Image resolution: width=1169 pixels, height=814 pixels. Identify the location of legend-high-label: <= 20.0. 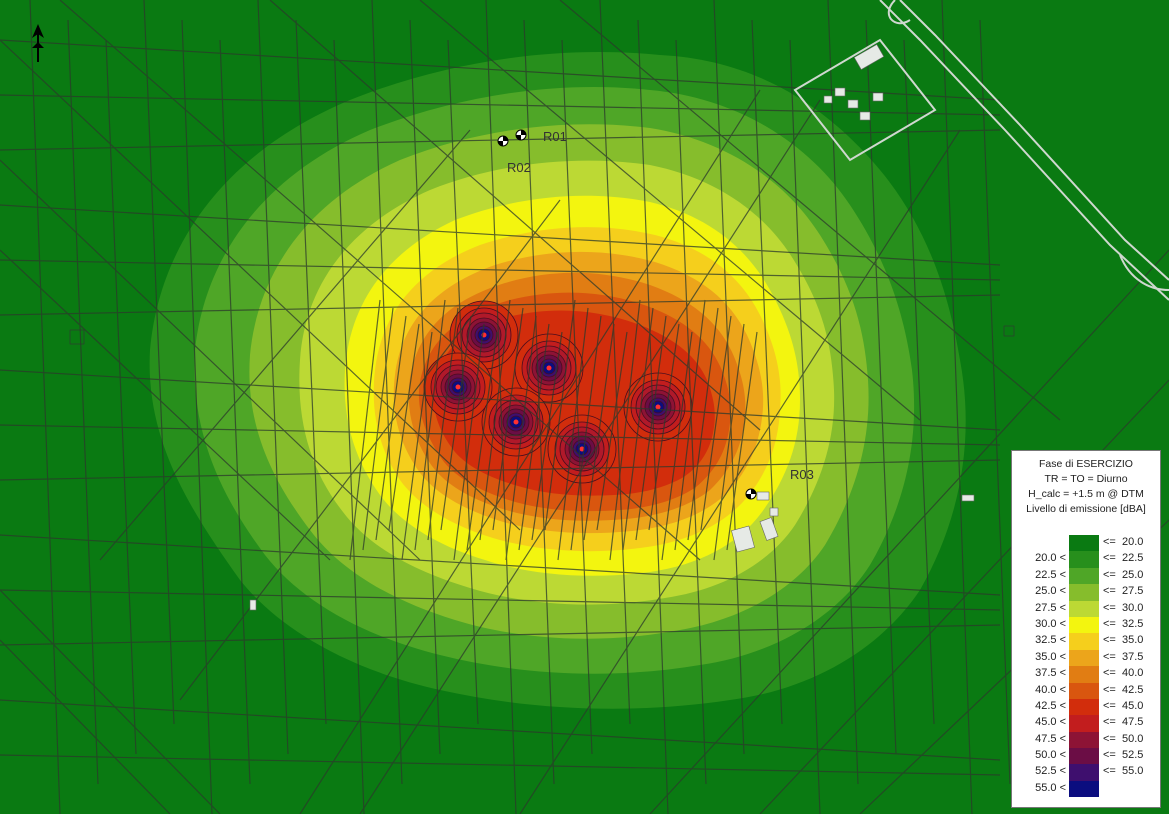
(1123, 542).